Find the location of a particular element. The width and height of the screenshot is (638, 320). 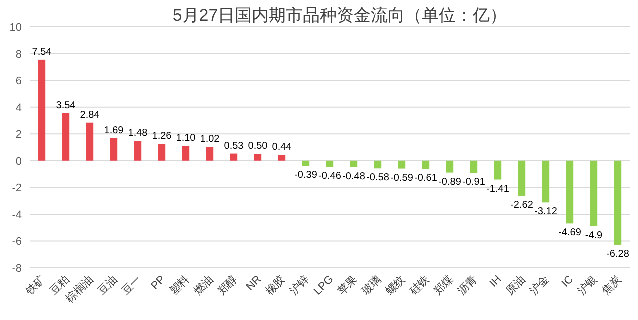

x-tick-label: PP is located at coordinates (158, 283).